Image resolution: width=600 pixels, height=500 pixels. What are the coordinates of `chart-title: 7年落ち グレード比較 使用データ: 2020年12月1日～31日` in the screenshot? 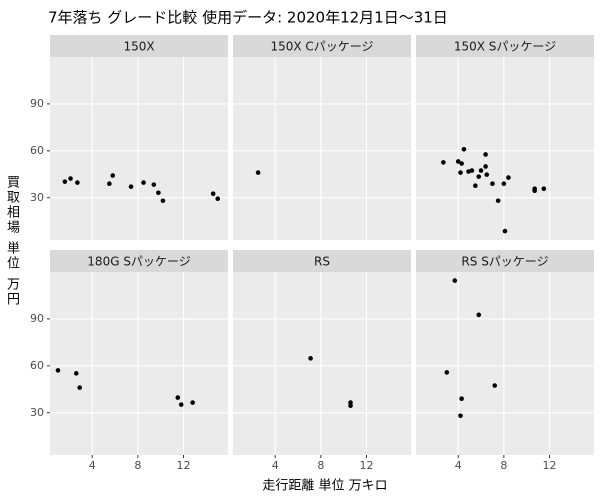 It's located at (248, 18).